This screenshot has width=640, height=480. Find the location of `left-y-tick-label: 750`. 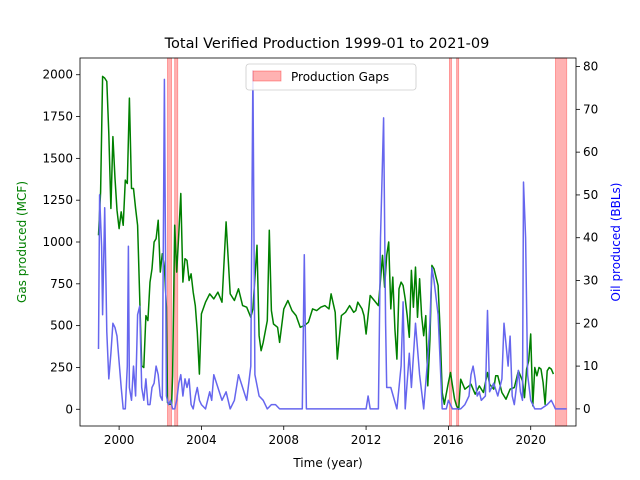

left-y-tick-label: 750 is located at coordinates (61, 284).